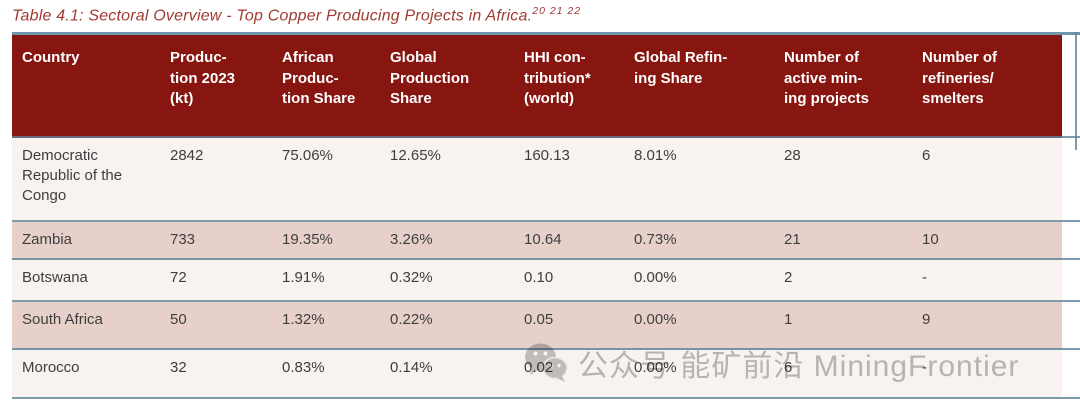 Image resolution: width=1080 pixels, height=408 pixels. What do you see at coordinates (926, 155) in the screenshot?
I see `cell-refineries: 6` at bounding box center [926, 155].